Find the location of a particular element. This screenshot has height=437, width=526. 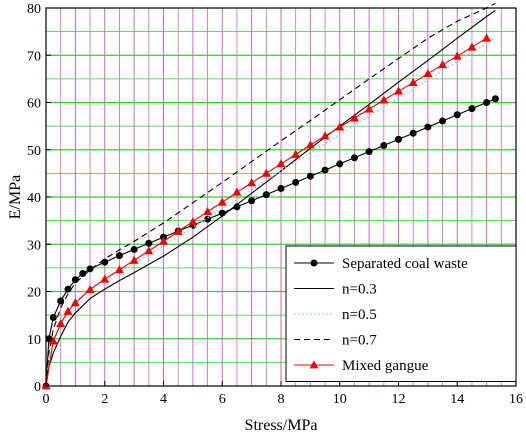

x-tick-label: 6 is located at coordinates (222, 399).